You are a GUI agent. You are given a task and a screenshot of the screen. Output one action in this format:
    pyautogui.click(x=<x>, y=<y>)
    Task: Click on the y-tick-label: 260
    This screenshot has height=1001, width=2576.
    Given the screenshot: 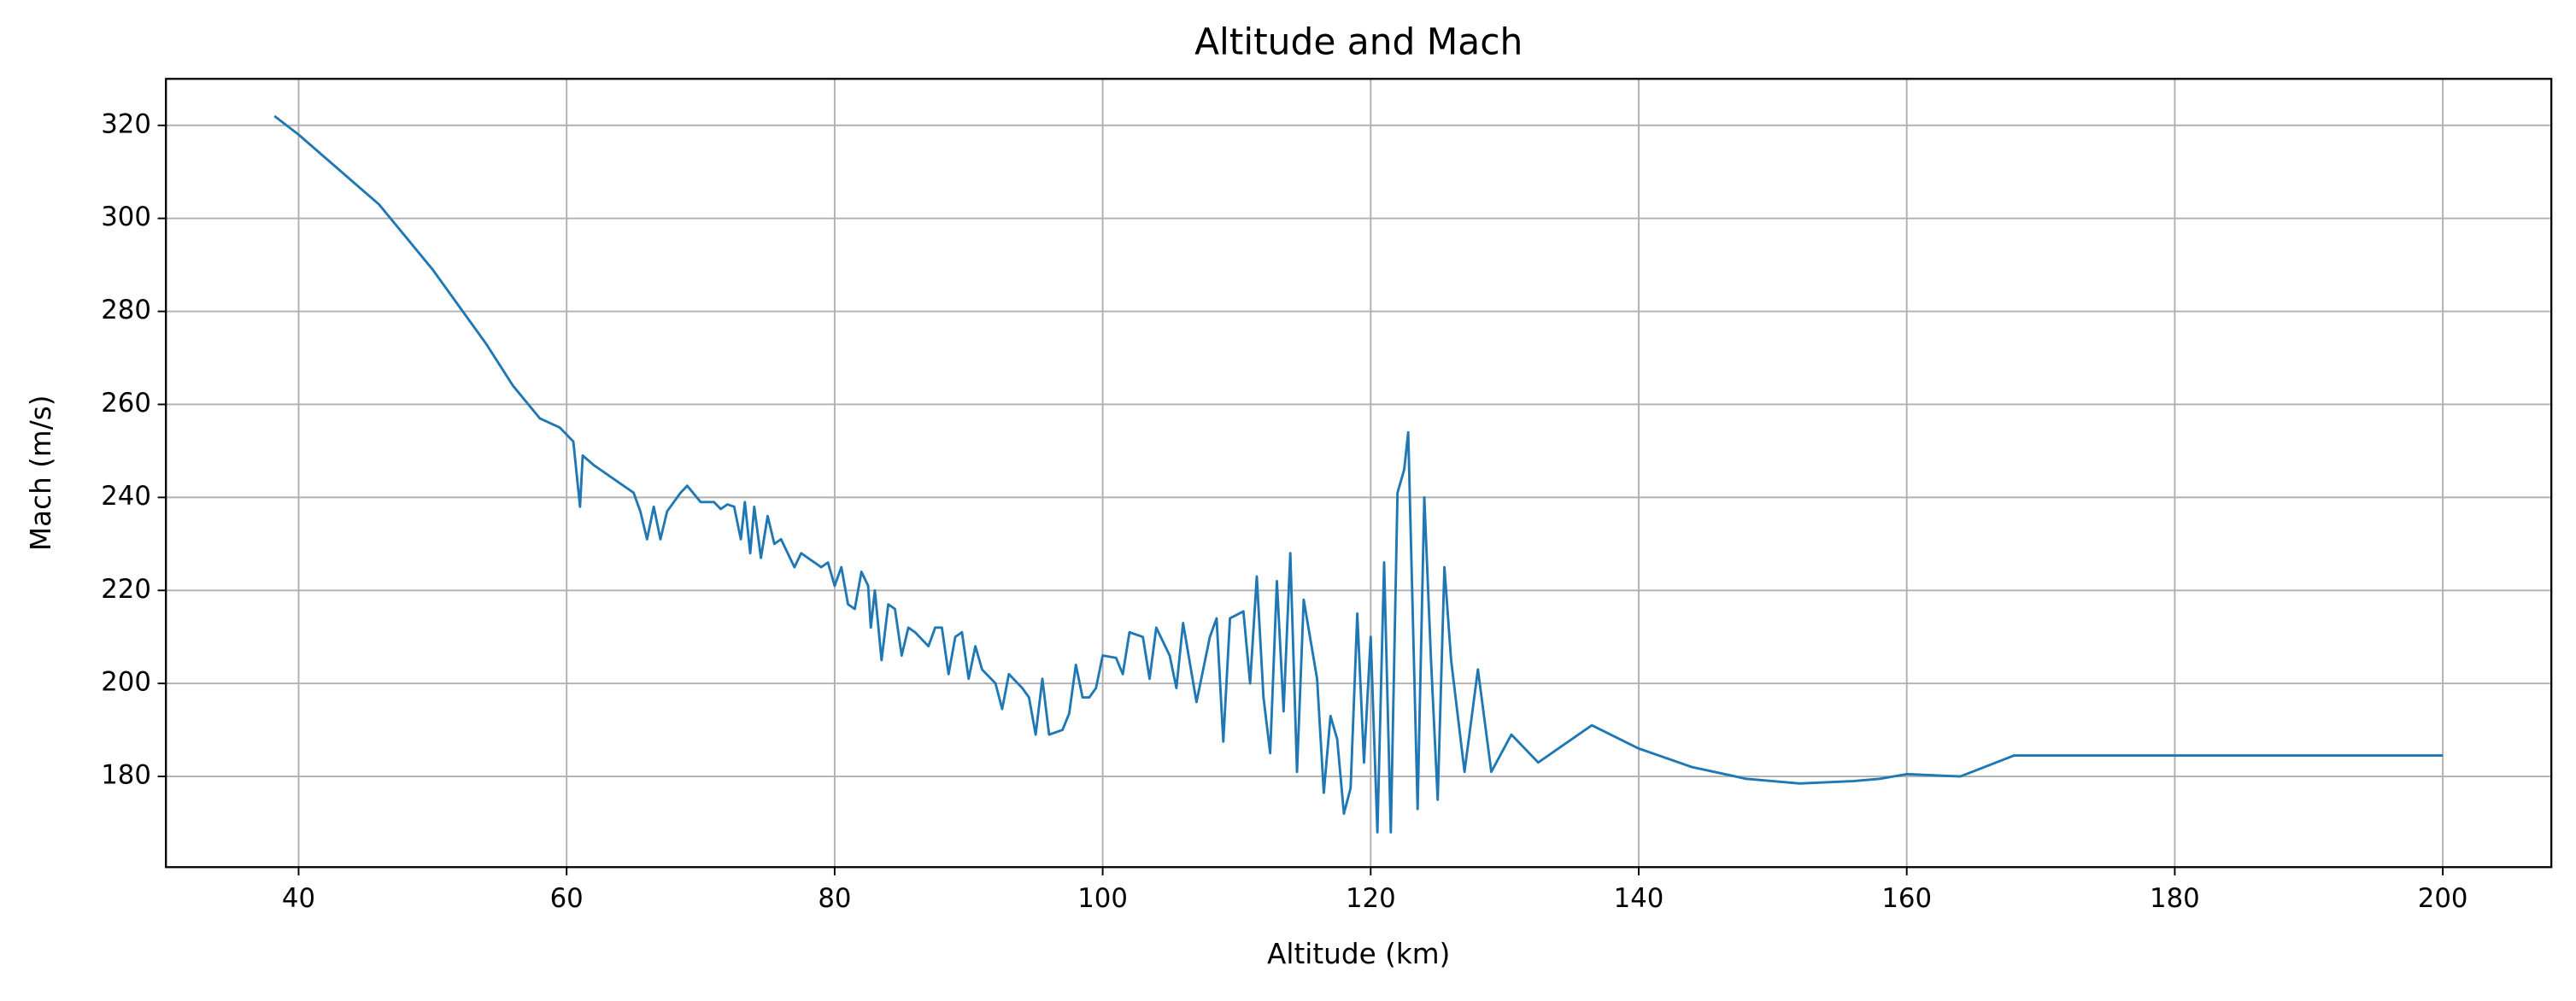 What is the action you would take?
    pyautogui.click(x=126, y=403)
    